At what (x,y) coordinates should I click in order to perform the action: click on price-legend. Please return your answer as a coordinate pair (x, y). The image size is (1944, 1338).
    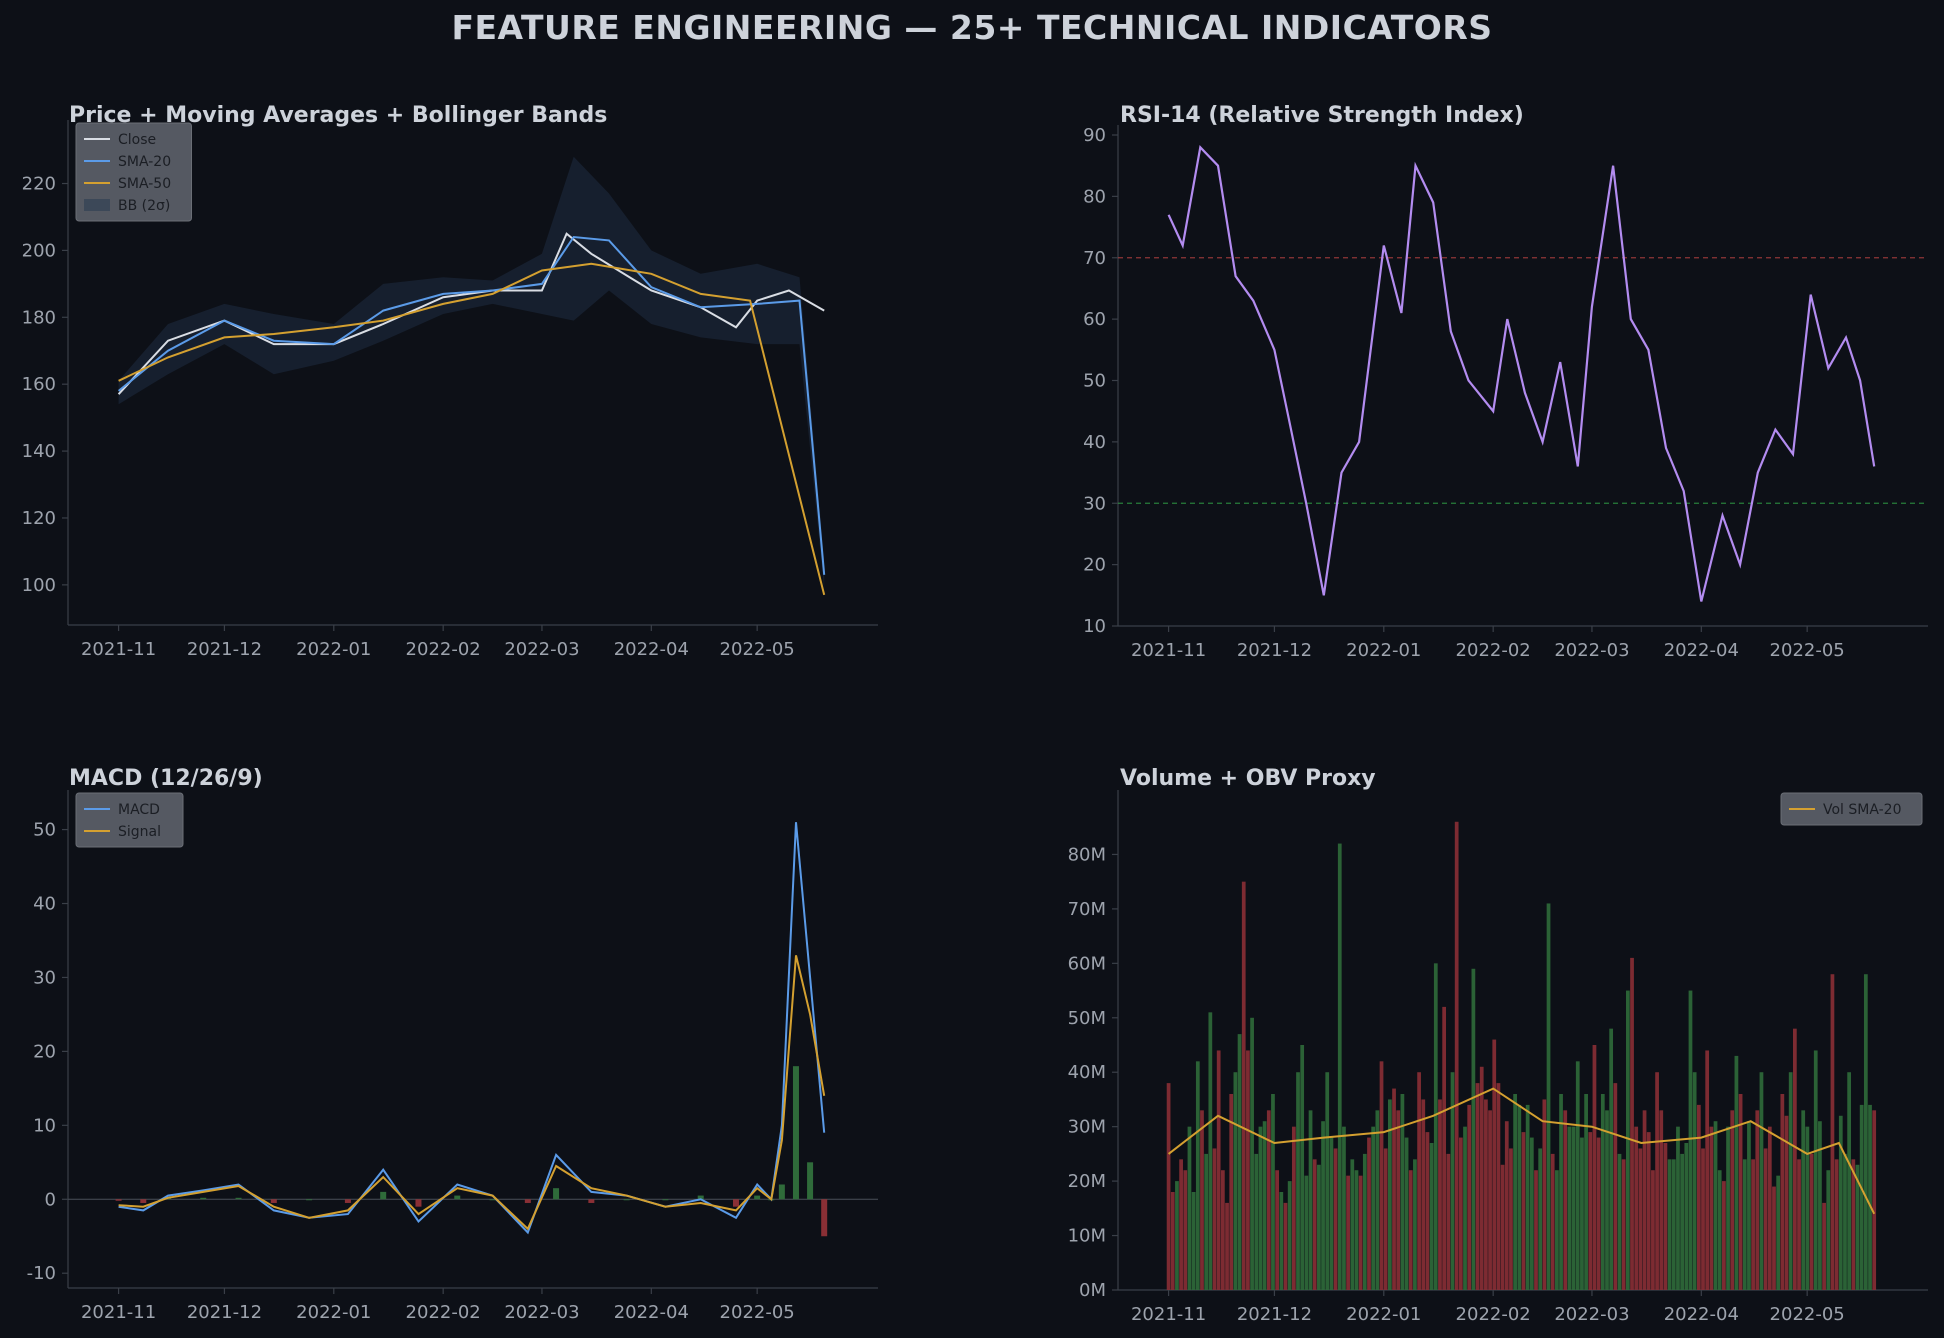
    Looking at the image, I should click on (133, 172).